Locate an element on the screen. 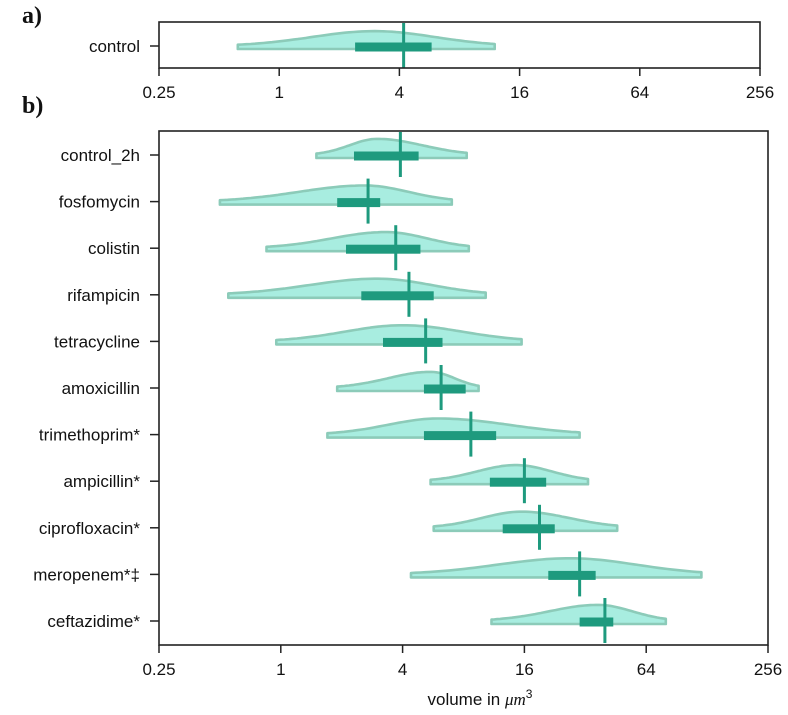 Image resolution: width=788 pixels, height=715 pixels. category-label: ampicillin* is located at coordinates (101, 481).